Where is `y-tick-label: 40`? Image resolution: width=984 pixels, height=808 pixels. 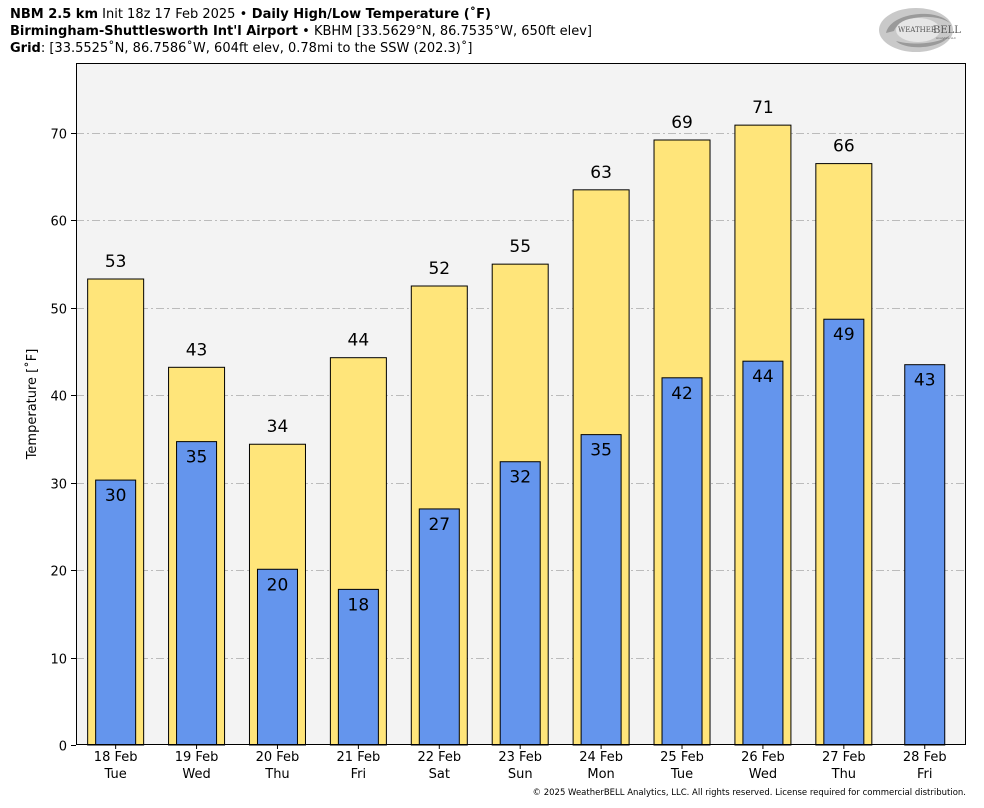
y-tick-label: 40 is located at coordinates (58, 397).